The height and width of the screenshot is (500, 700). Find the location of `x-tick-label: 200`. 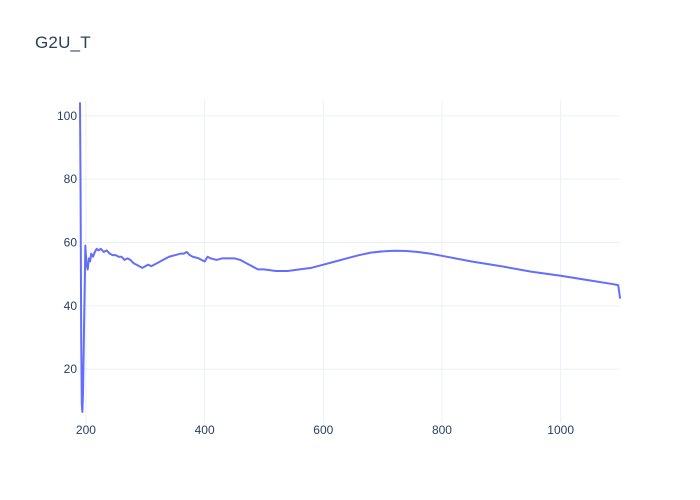

x-tick-label: 200 is located at coordinates (86, 430).